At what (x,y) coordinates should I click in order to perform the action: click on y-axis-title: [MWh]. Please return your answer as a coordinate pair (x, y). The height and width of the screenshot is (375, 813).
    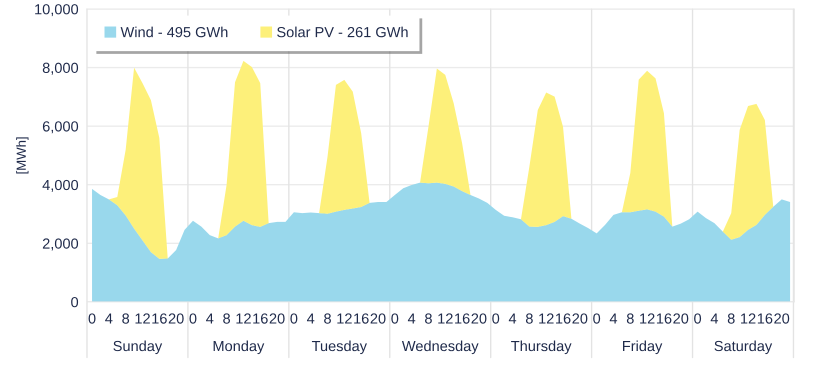
    Looking at the image, I should click on (22, 155).